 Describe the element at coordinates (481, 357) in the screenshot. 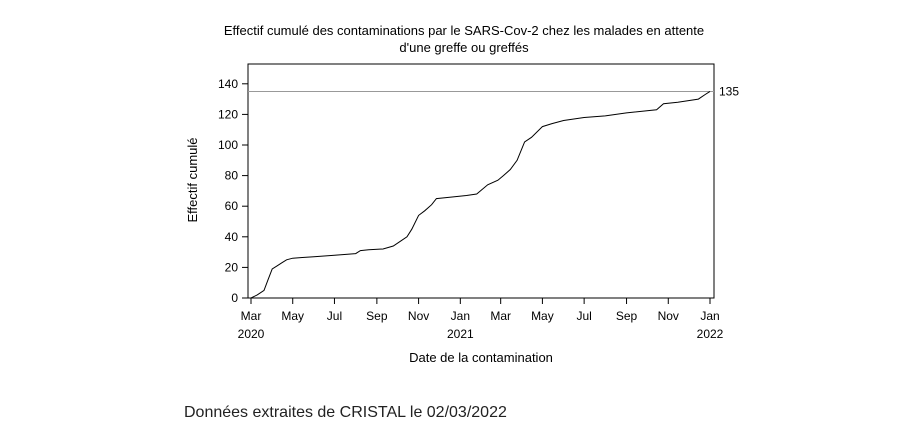

I see `x-axis-label: Date de la contamination` at that location.